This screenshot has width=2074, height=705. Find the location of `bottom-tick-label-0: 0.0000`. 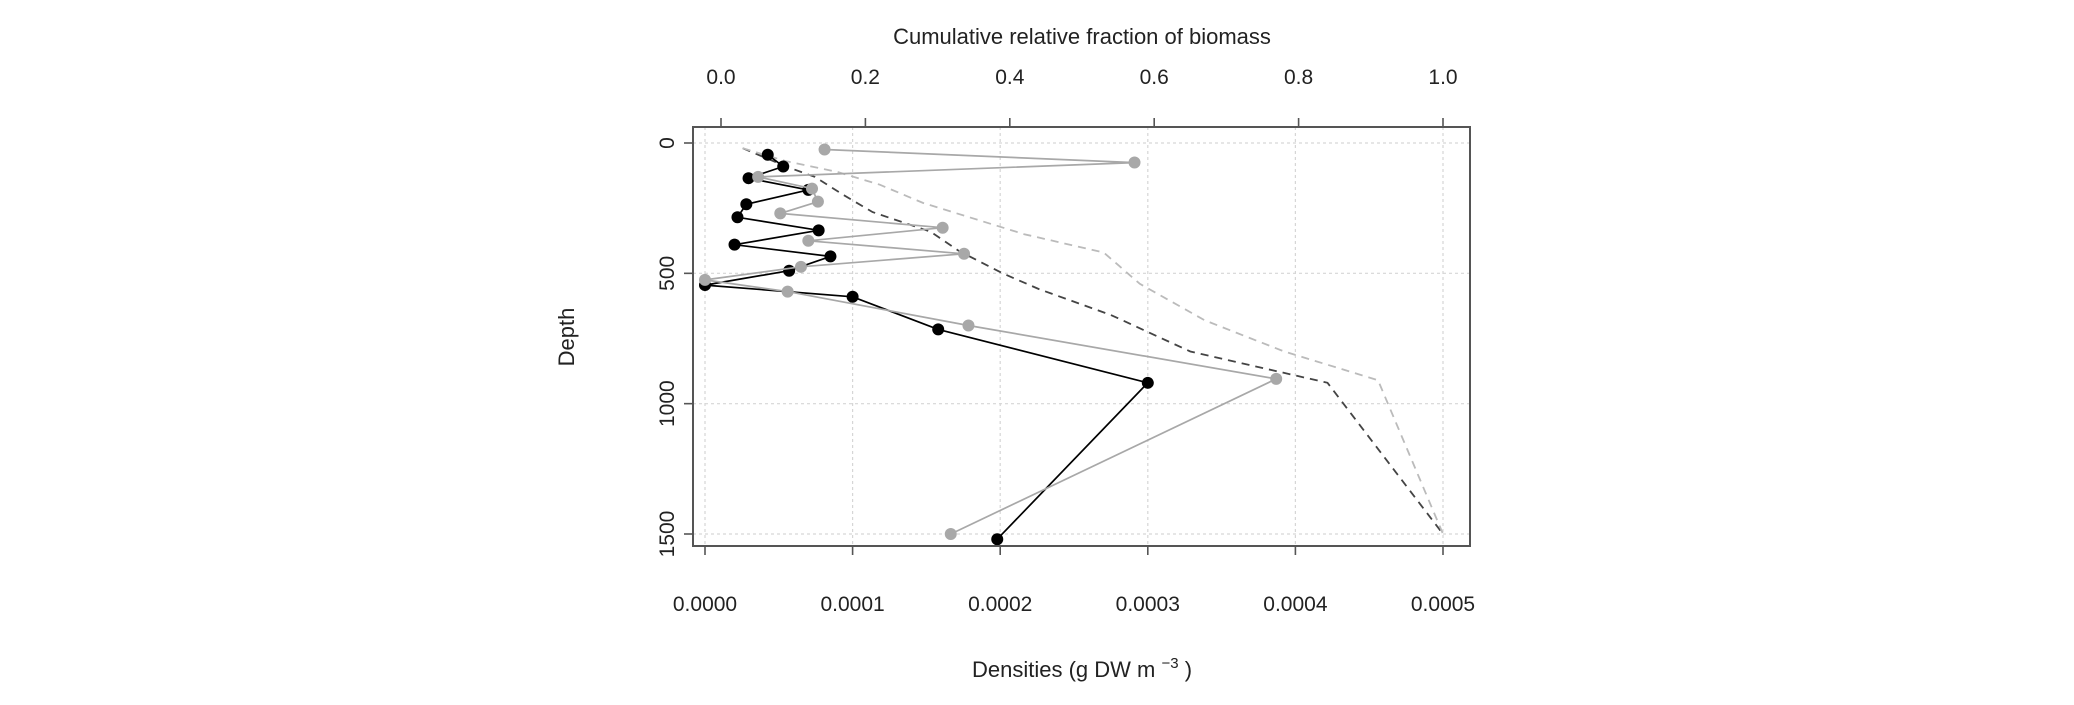

bottom-tick-label-0: 0.0000 is located at coordinates (705, 604).